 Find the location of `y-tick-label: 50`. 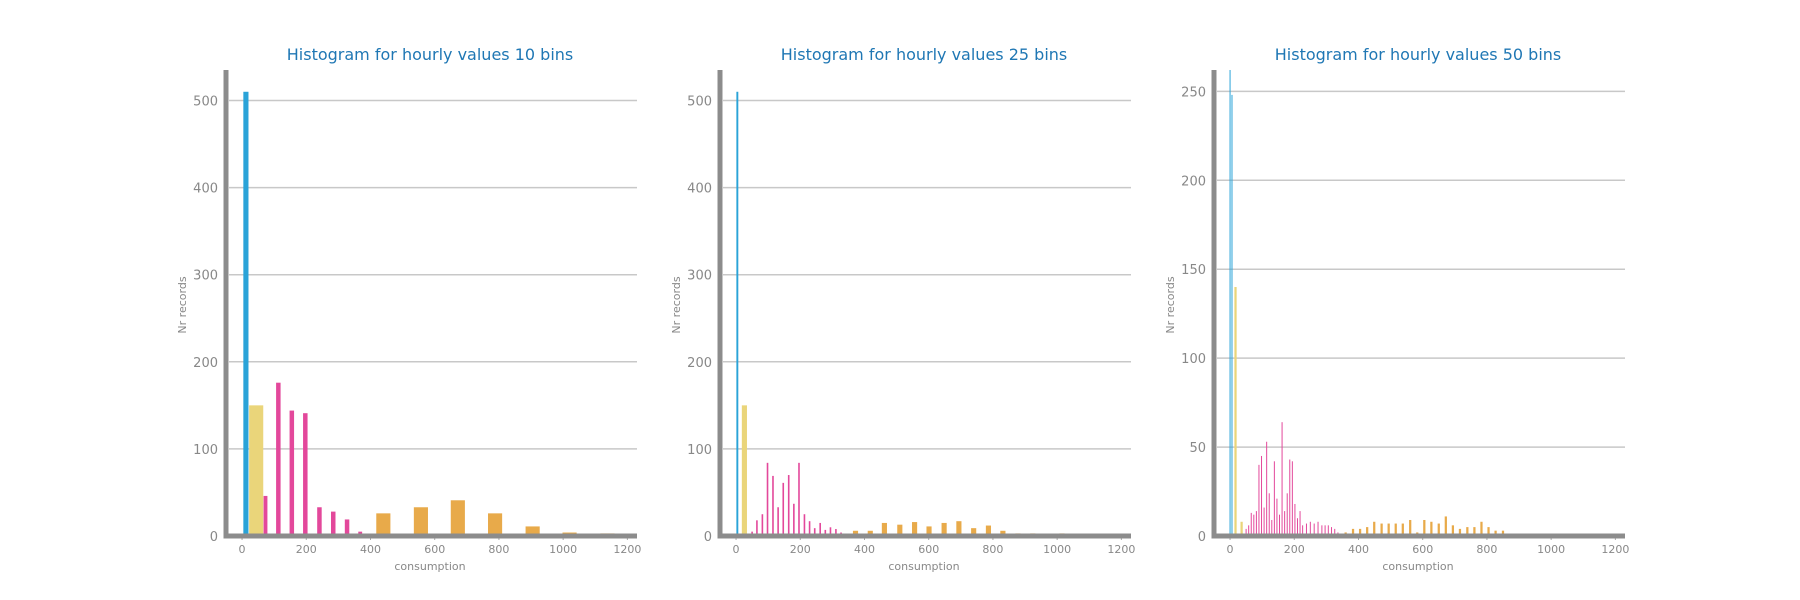

y-tick-label: 50 is located at coordinates (1197, 448).